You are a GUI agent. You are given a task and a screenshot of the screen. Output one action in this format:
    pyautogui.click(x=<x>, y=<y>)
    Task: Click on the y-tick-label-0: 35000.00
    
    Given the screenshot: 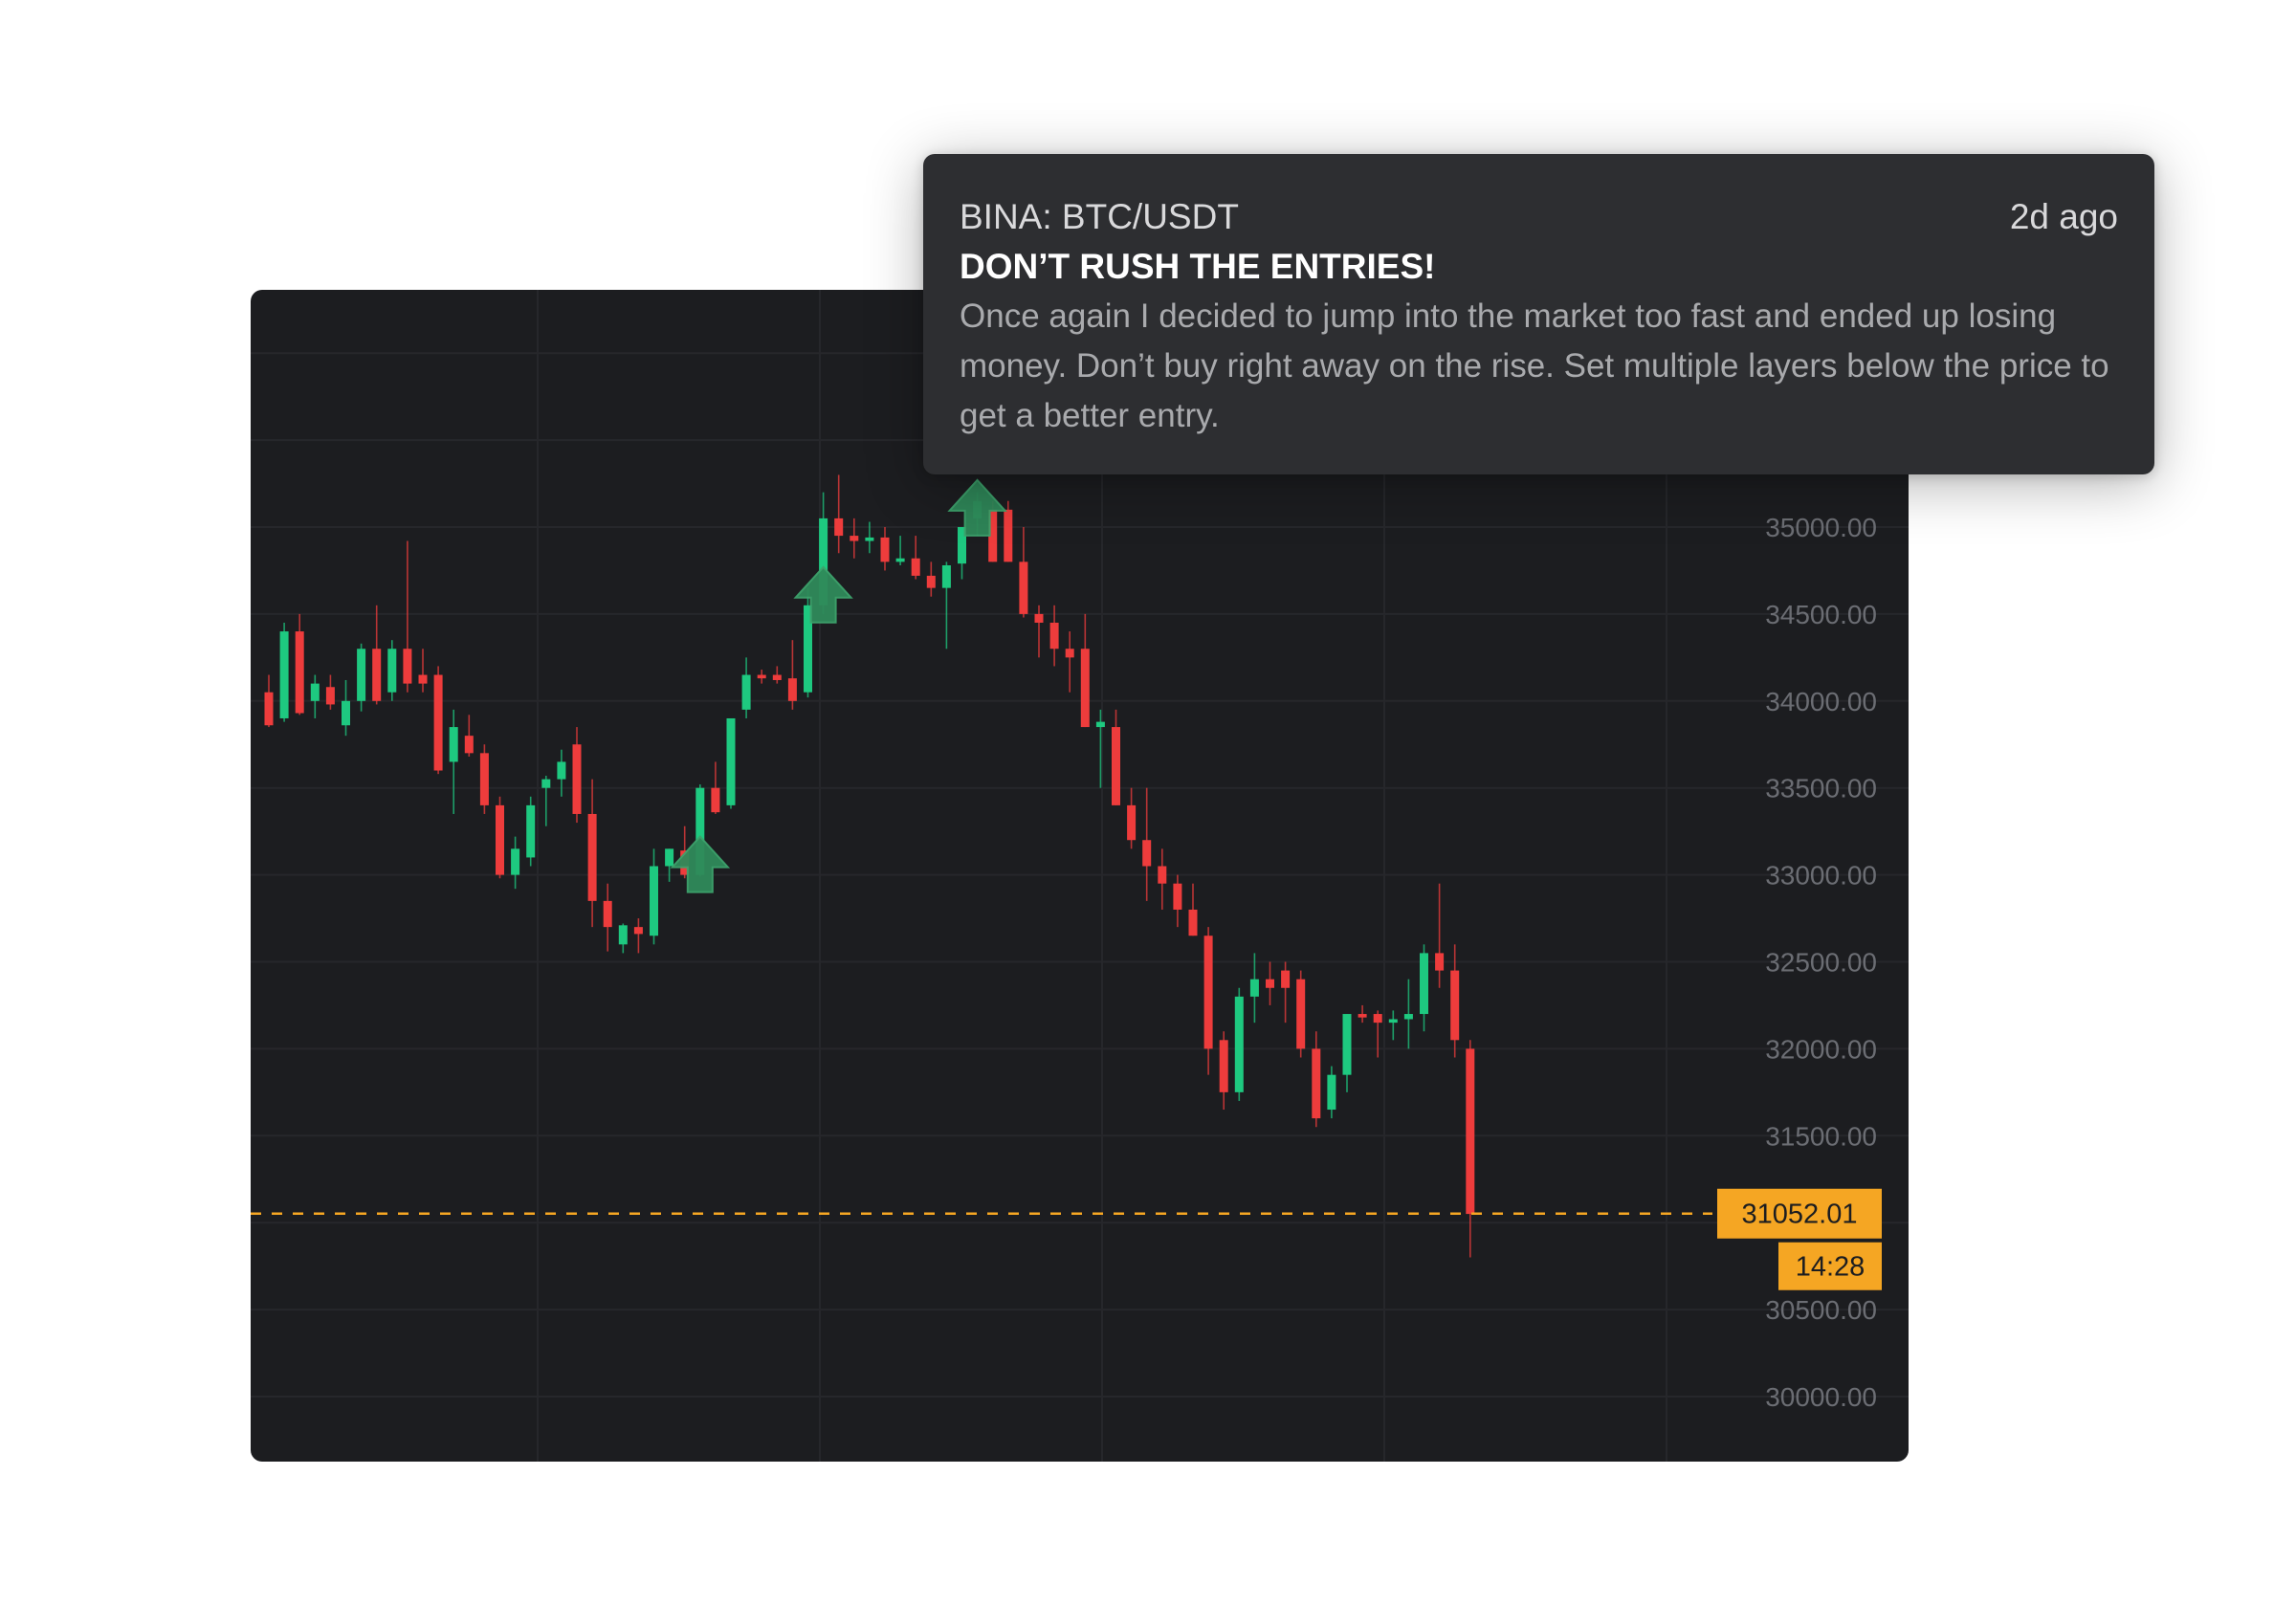 What is the action you would take?
    pyautogui.click(x=1821, y=527)
    